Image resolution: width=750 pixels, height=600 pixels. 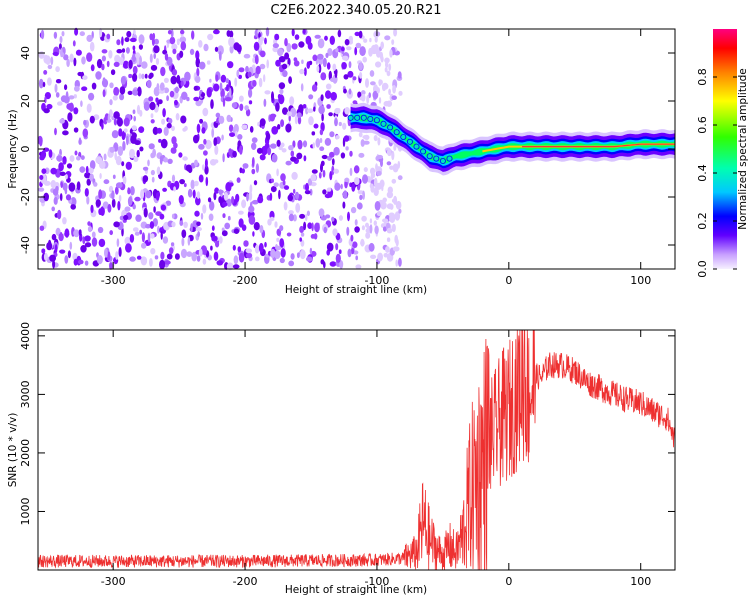 I want to click on colorbar-tick-label: 0.0, so click(x=702, y=269).